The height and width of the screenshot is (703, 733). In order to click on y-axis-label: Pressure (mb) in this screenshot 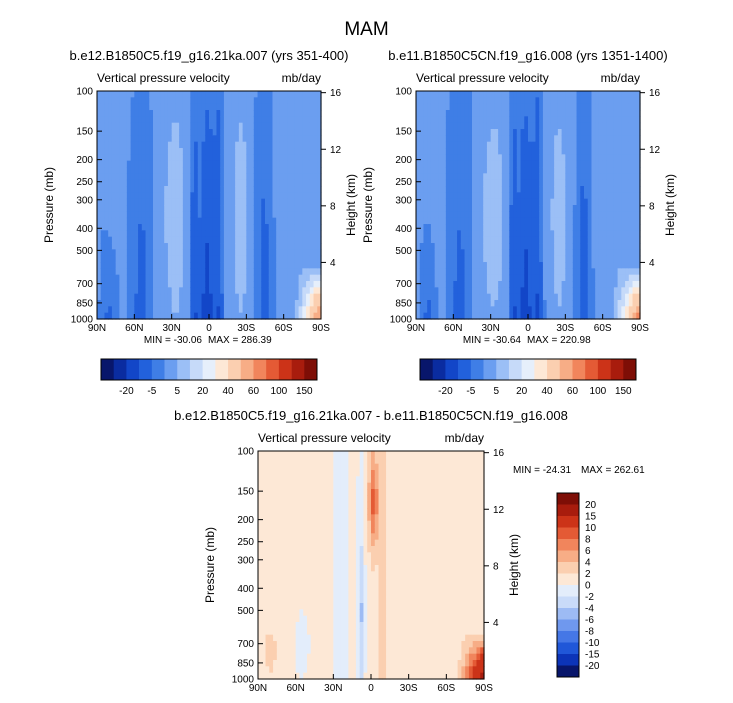, I will do `click(49, 205)`.